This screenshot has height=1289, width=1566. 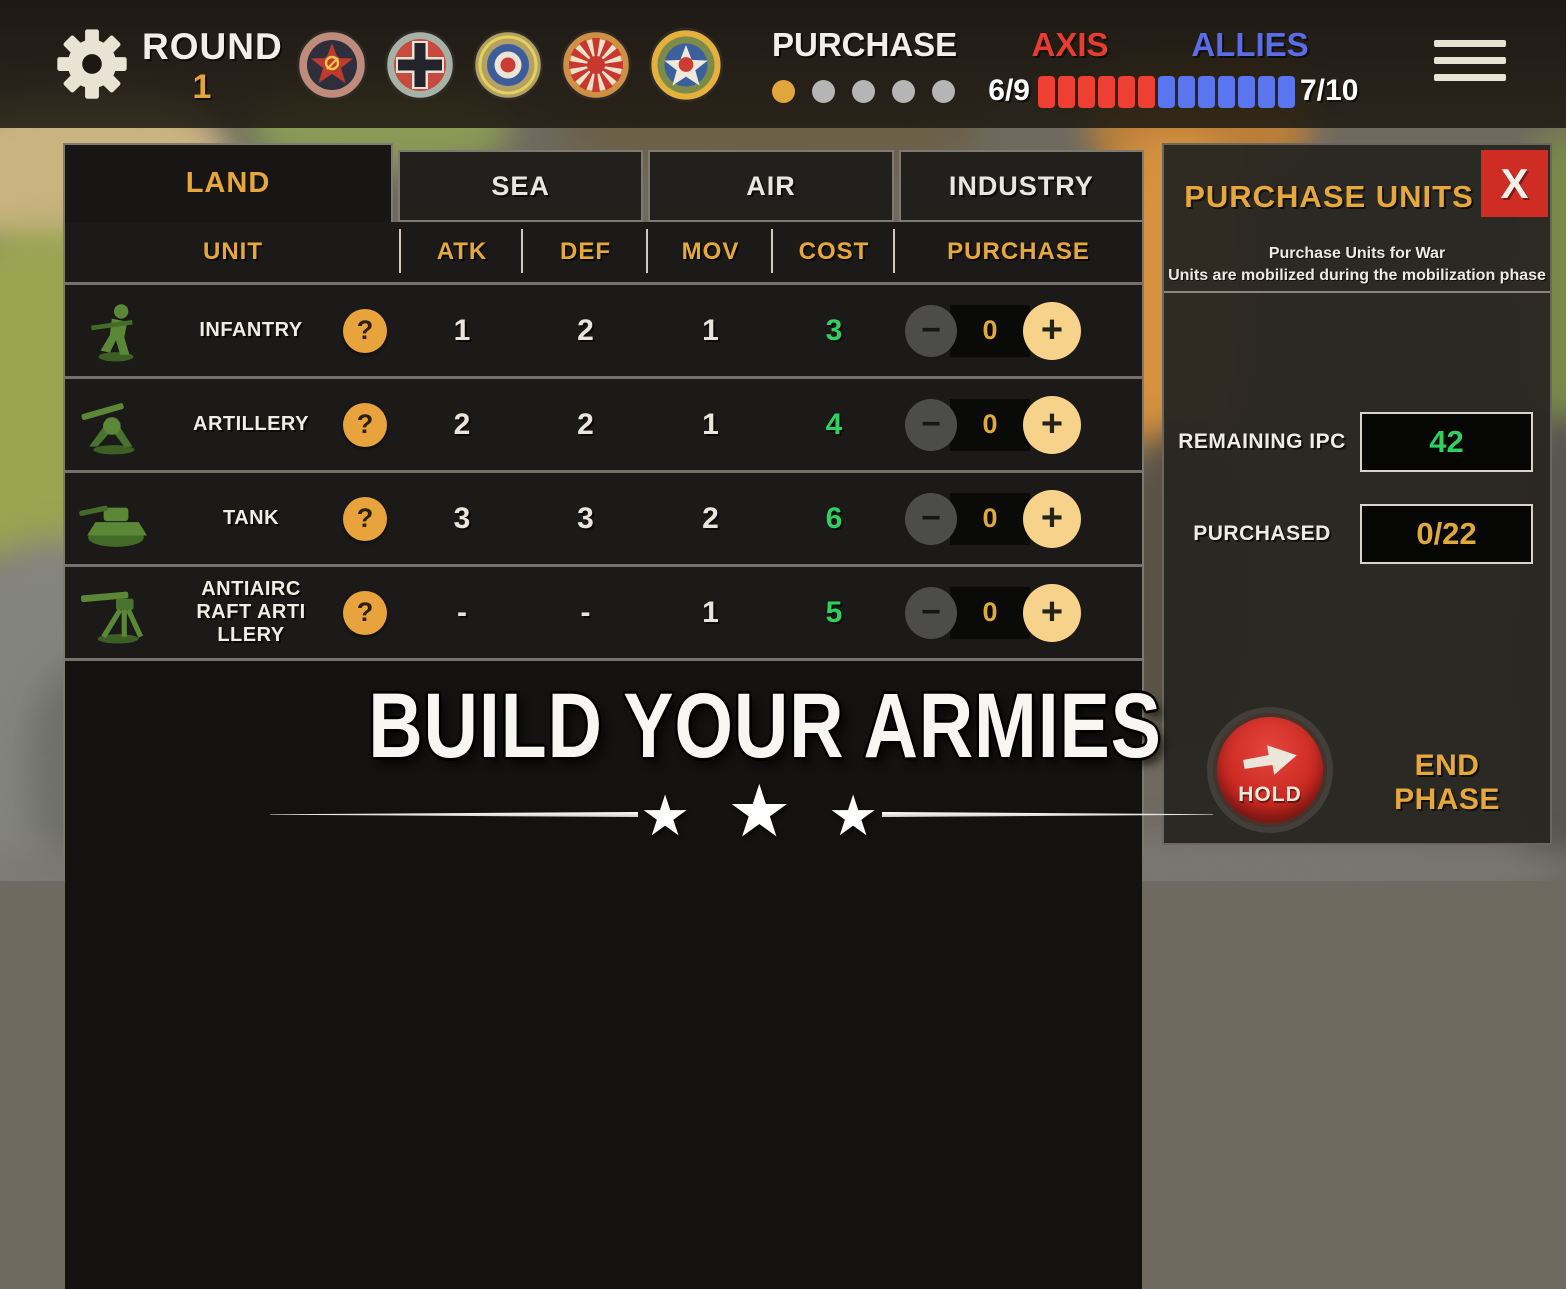 What do you see at coordinates (462, 613) in the screenshot?
I see `atk-value: -` at bounding box center [462, 613].